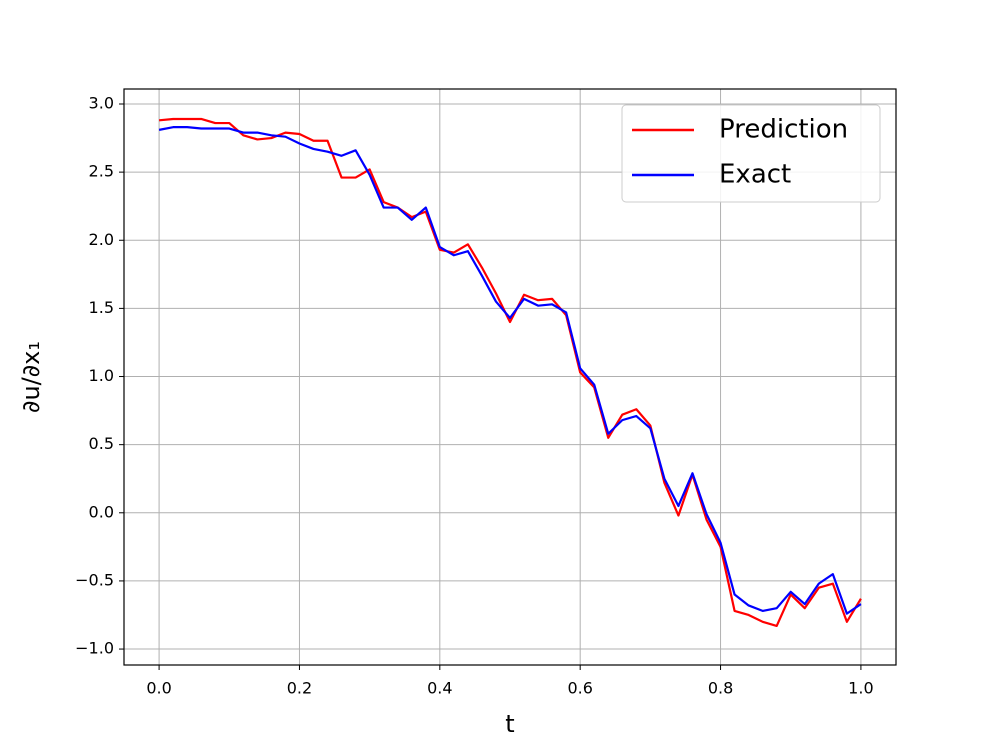  What do you see at coordinates (755, 175) in the screenshot?
I see `legend-label: Exact` at bounding box center [755, 175].